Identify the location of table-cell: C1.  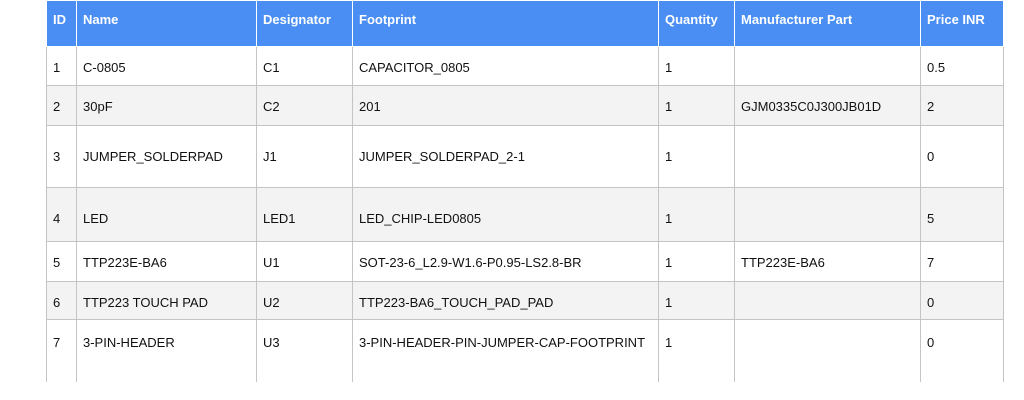
(304, 66).